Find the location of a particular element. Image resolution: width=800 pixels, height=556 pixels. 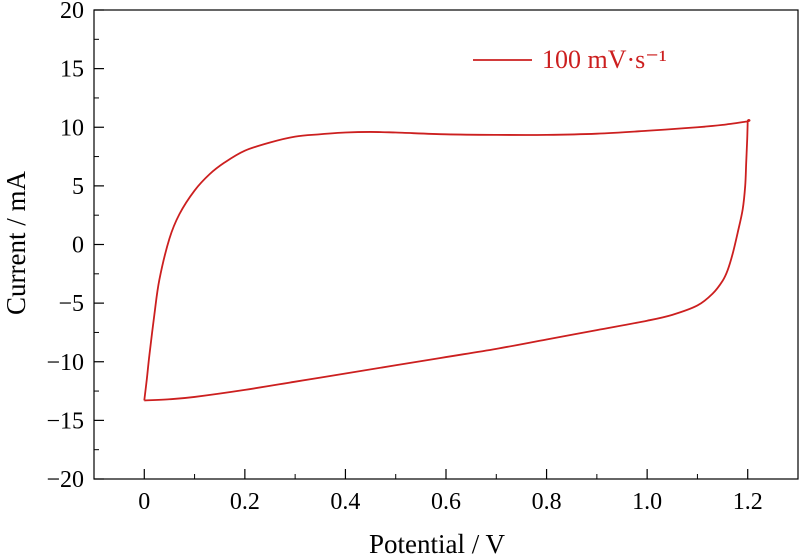

legend: 100 mV·s⁻¹ is located at coordinates (570, 59).